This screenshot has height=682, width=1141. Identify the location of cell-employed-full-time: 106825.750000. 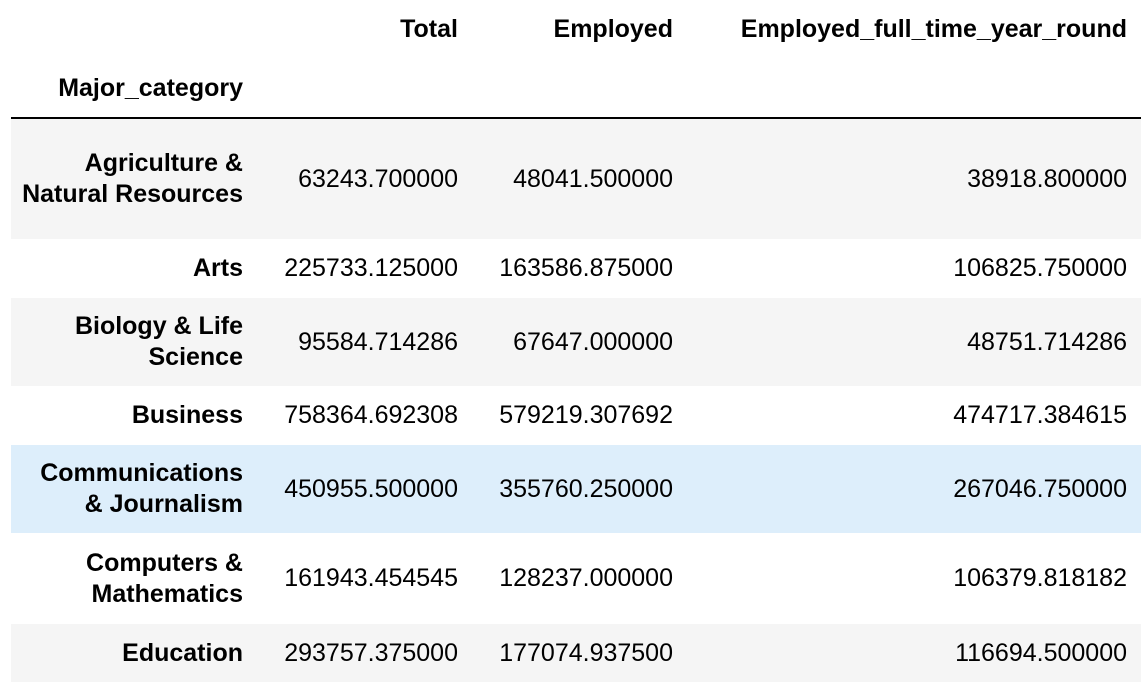
(1040, 268).